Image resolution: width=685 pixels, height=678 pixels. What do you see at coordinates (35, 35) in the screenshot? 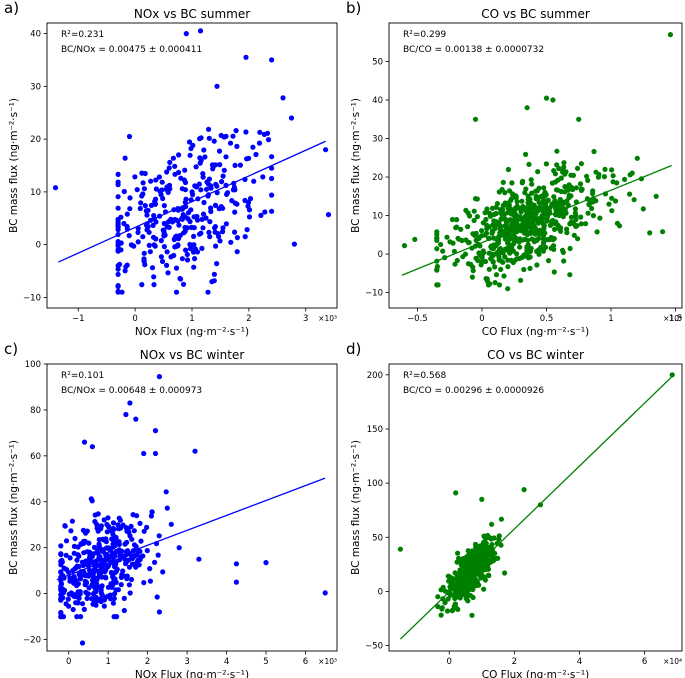
I see `y-tick-label: 40` at bounding box center [35, 35].